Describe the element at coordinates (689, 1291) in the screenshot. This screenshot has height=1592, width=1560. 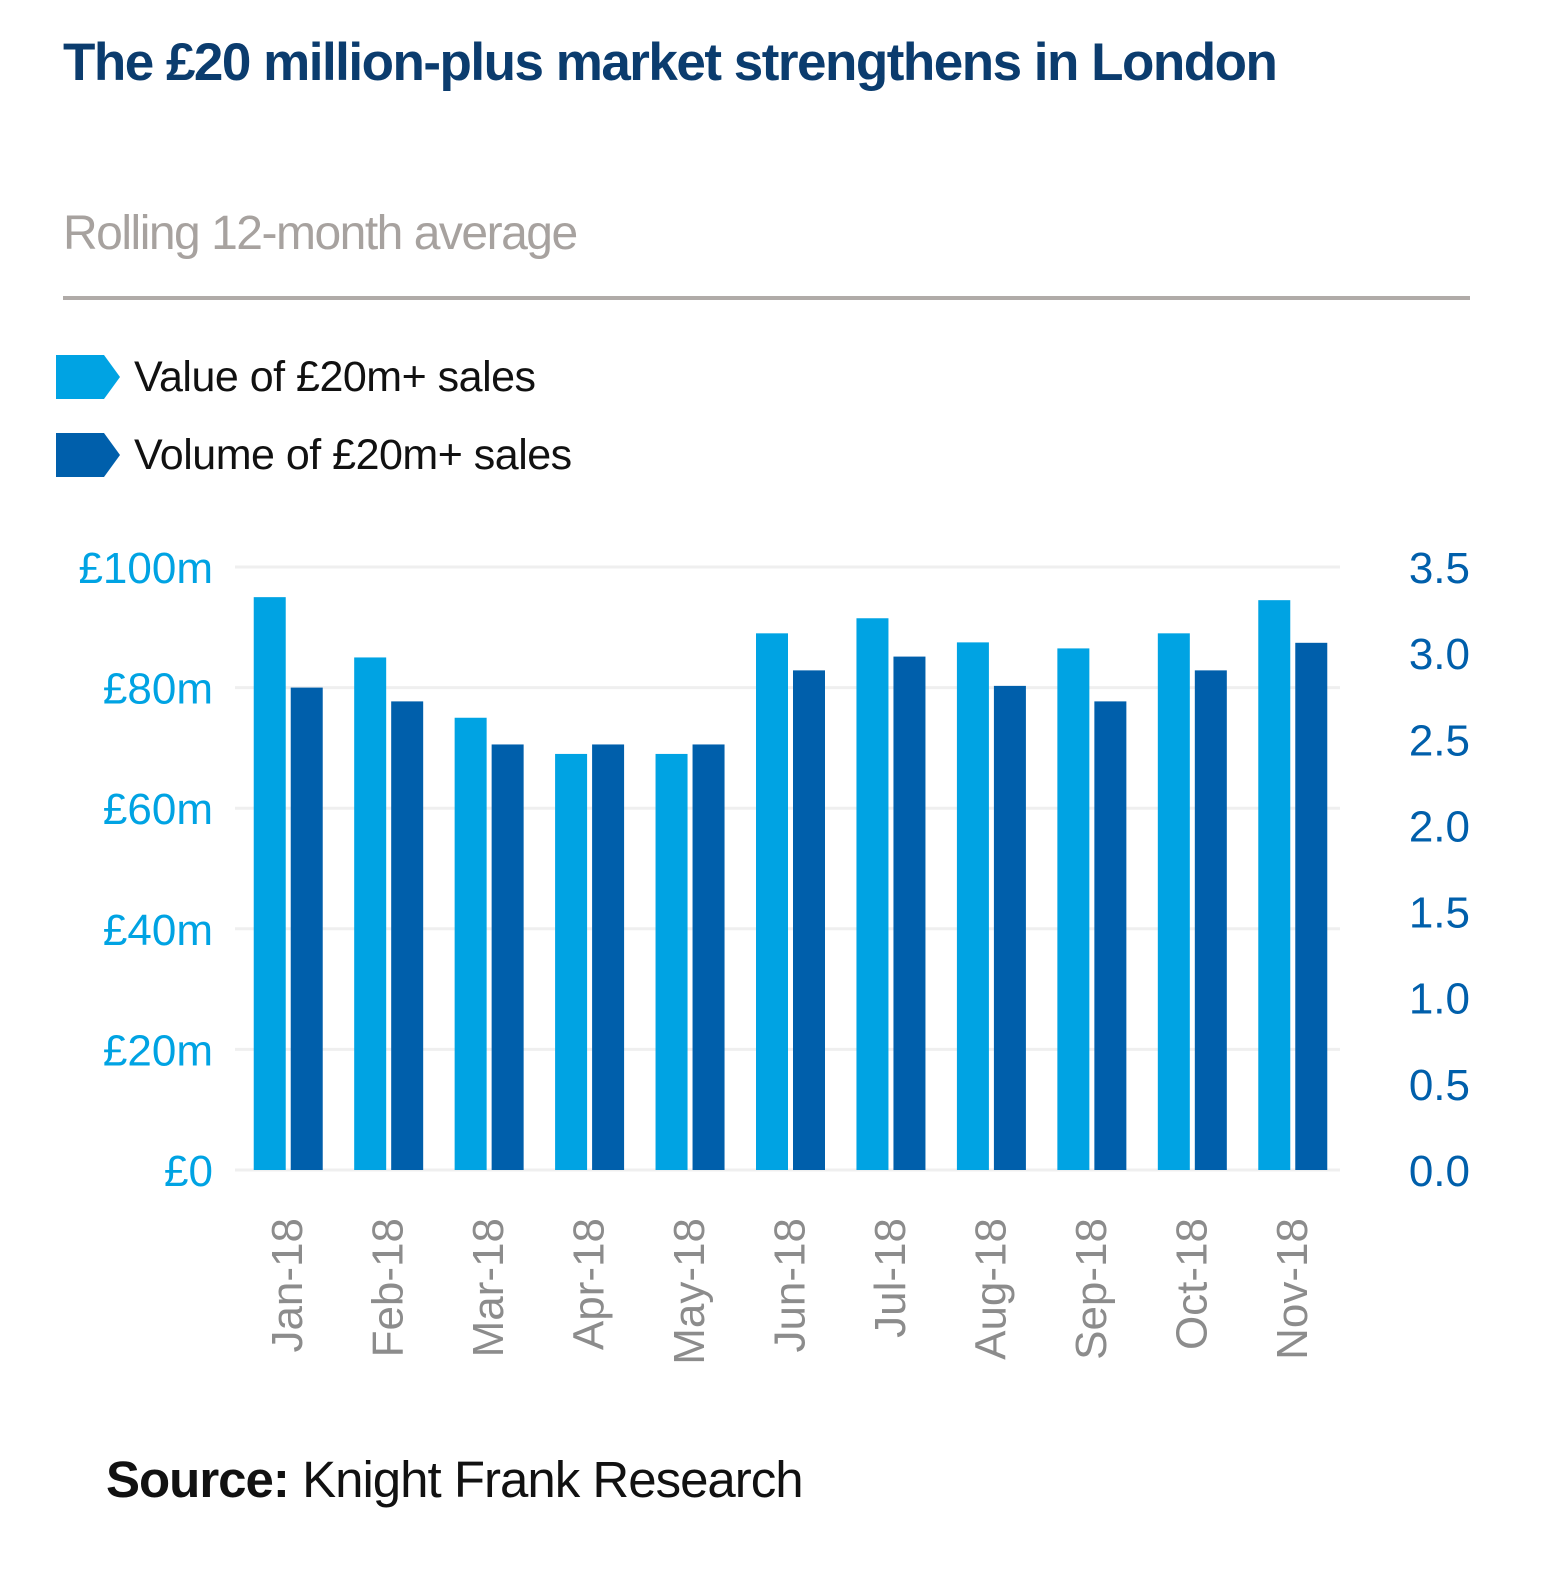
I see `x-tick-label: May-18` at that location.